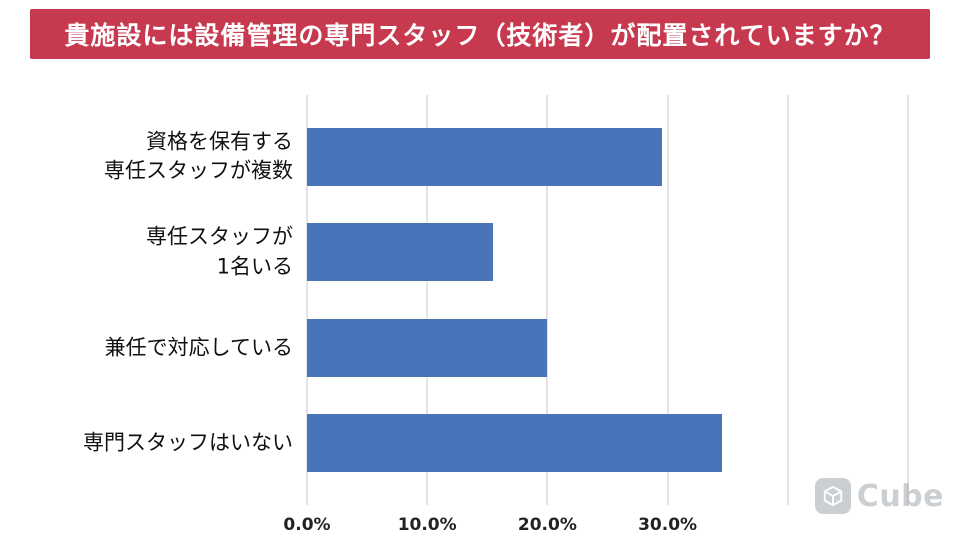 This screenshot has width=960, height=540. What do you see at coordinates (668, 525) in the screenshot?
I see `x-axis-tick-label: 30.0%` at bounding box center [668, 525].